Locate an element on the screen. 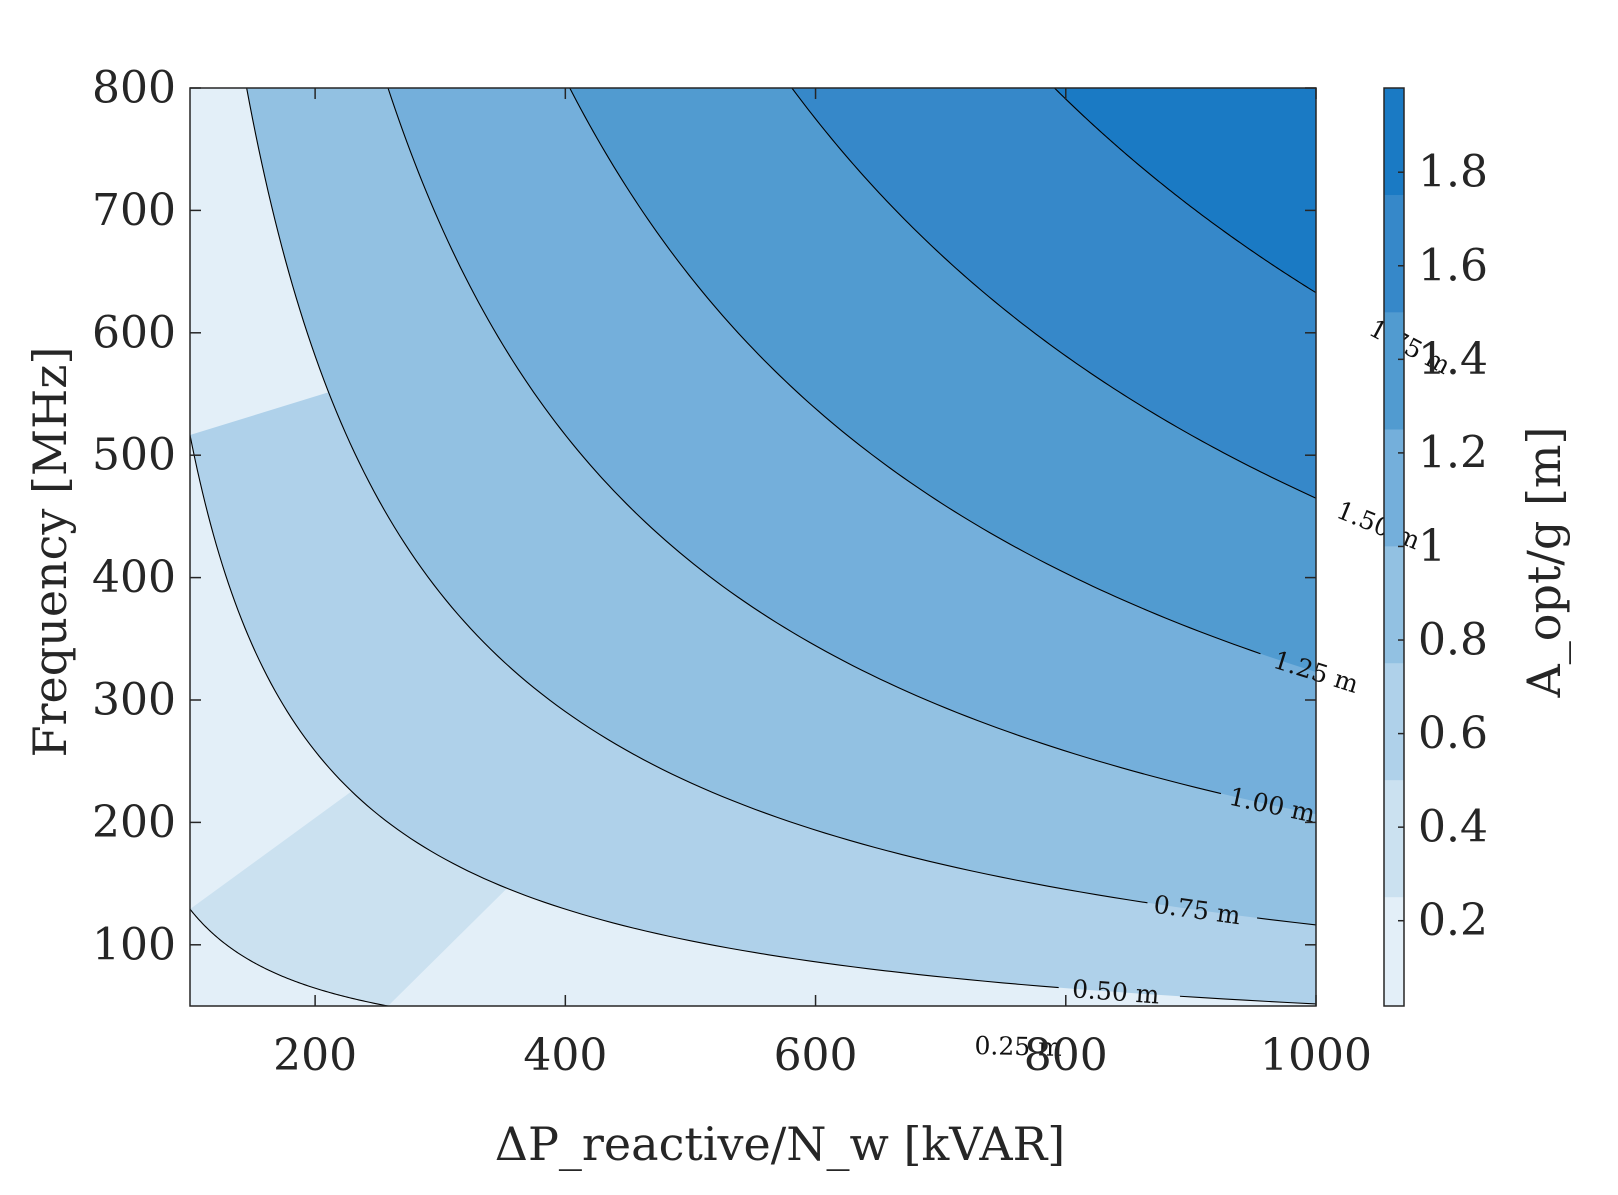 Image resolution: width=1618 pixels, height=1195 pixels. y-tick-label: 800 is located at coordinates (134, 88).